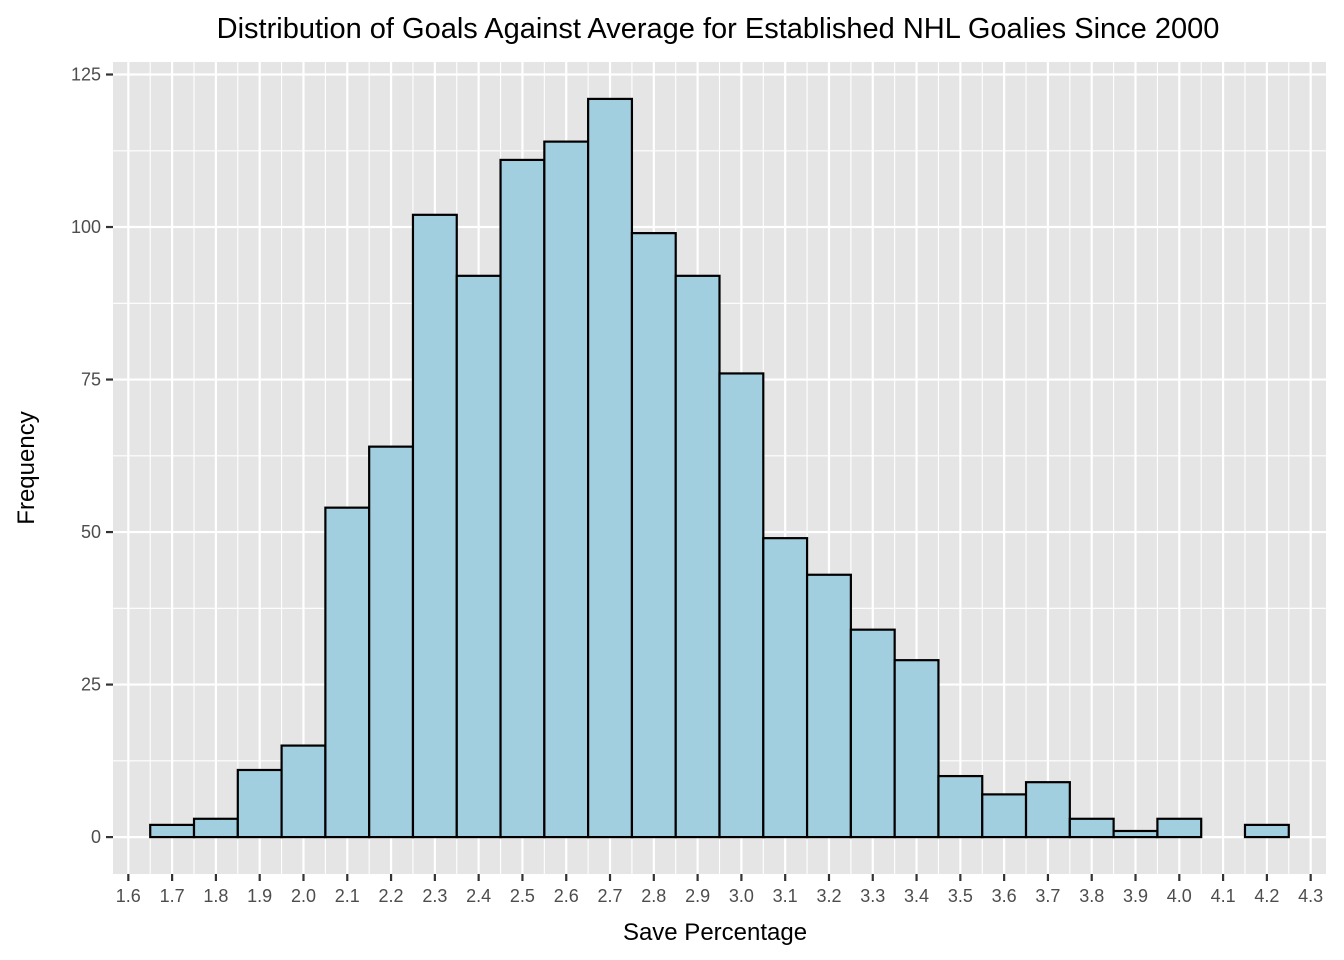  Describe the element at coordinates (26, 467) in the screenshot. I see `y-axis-title: Frequency` at that location.